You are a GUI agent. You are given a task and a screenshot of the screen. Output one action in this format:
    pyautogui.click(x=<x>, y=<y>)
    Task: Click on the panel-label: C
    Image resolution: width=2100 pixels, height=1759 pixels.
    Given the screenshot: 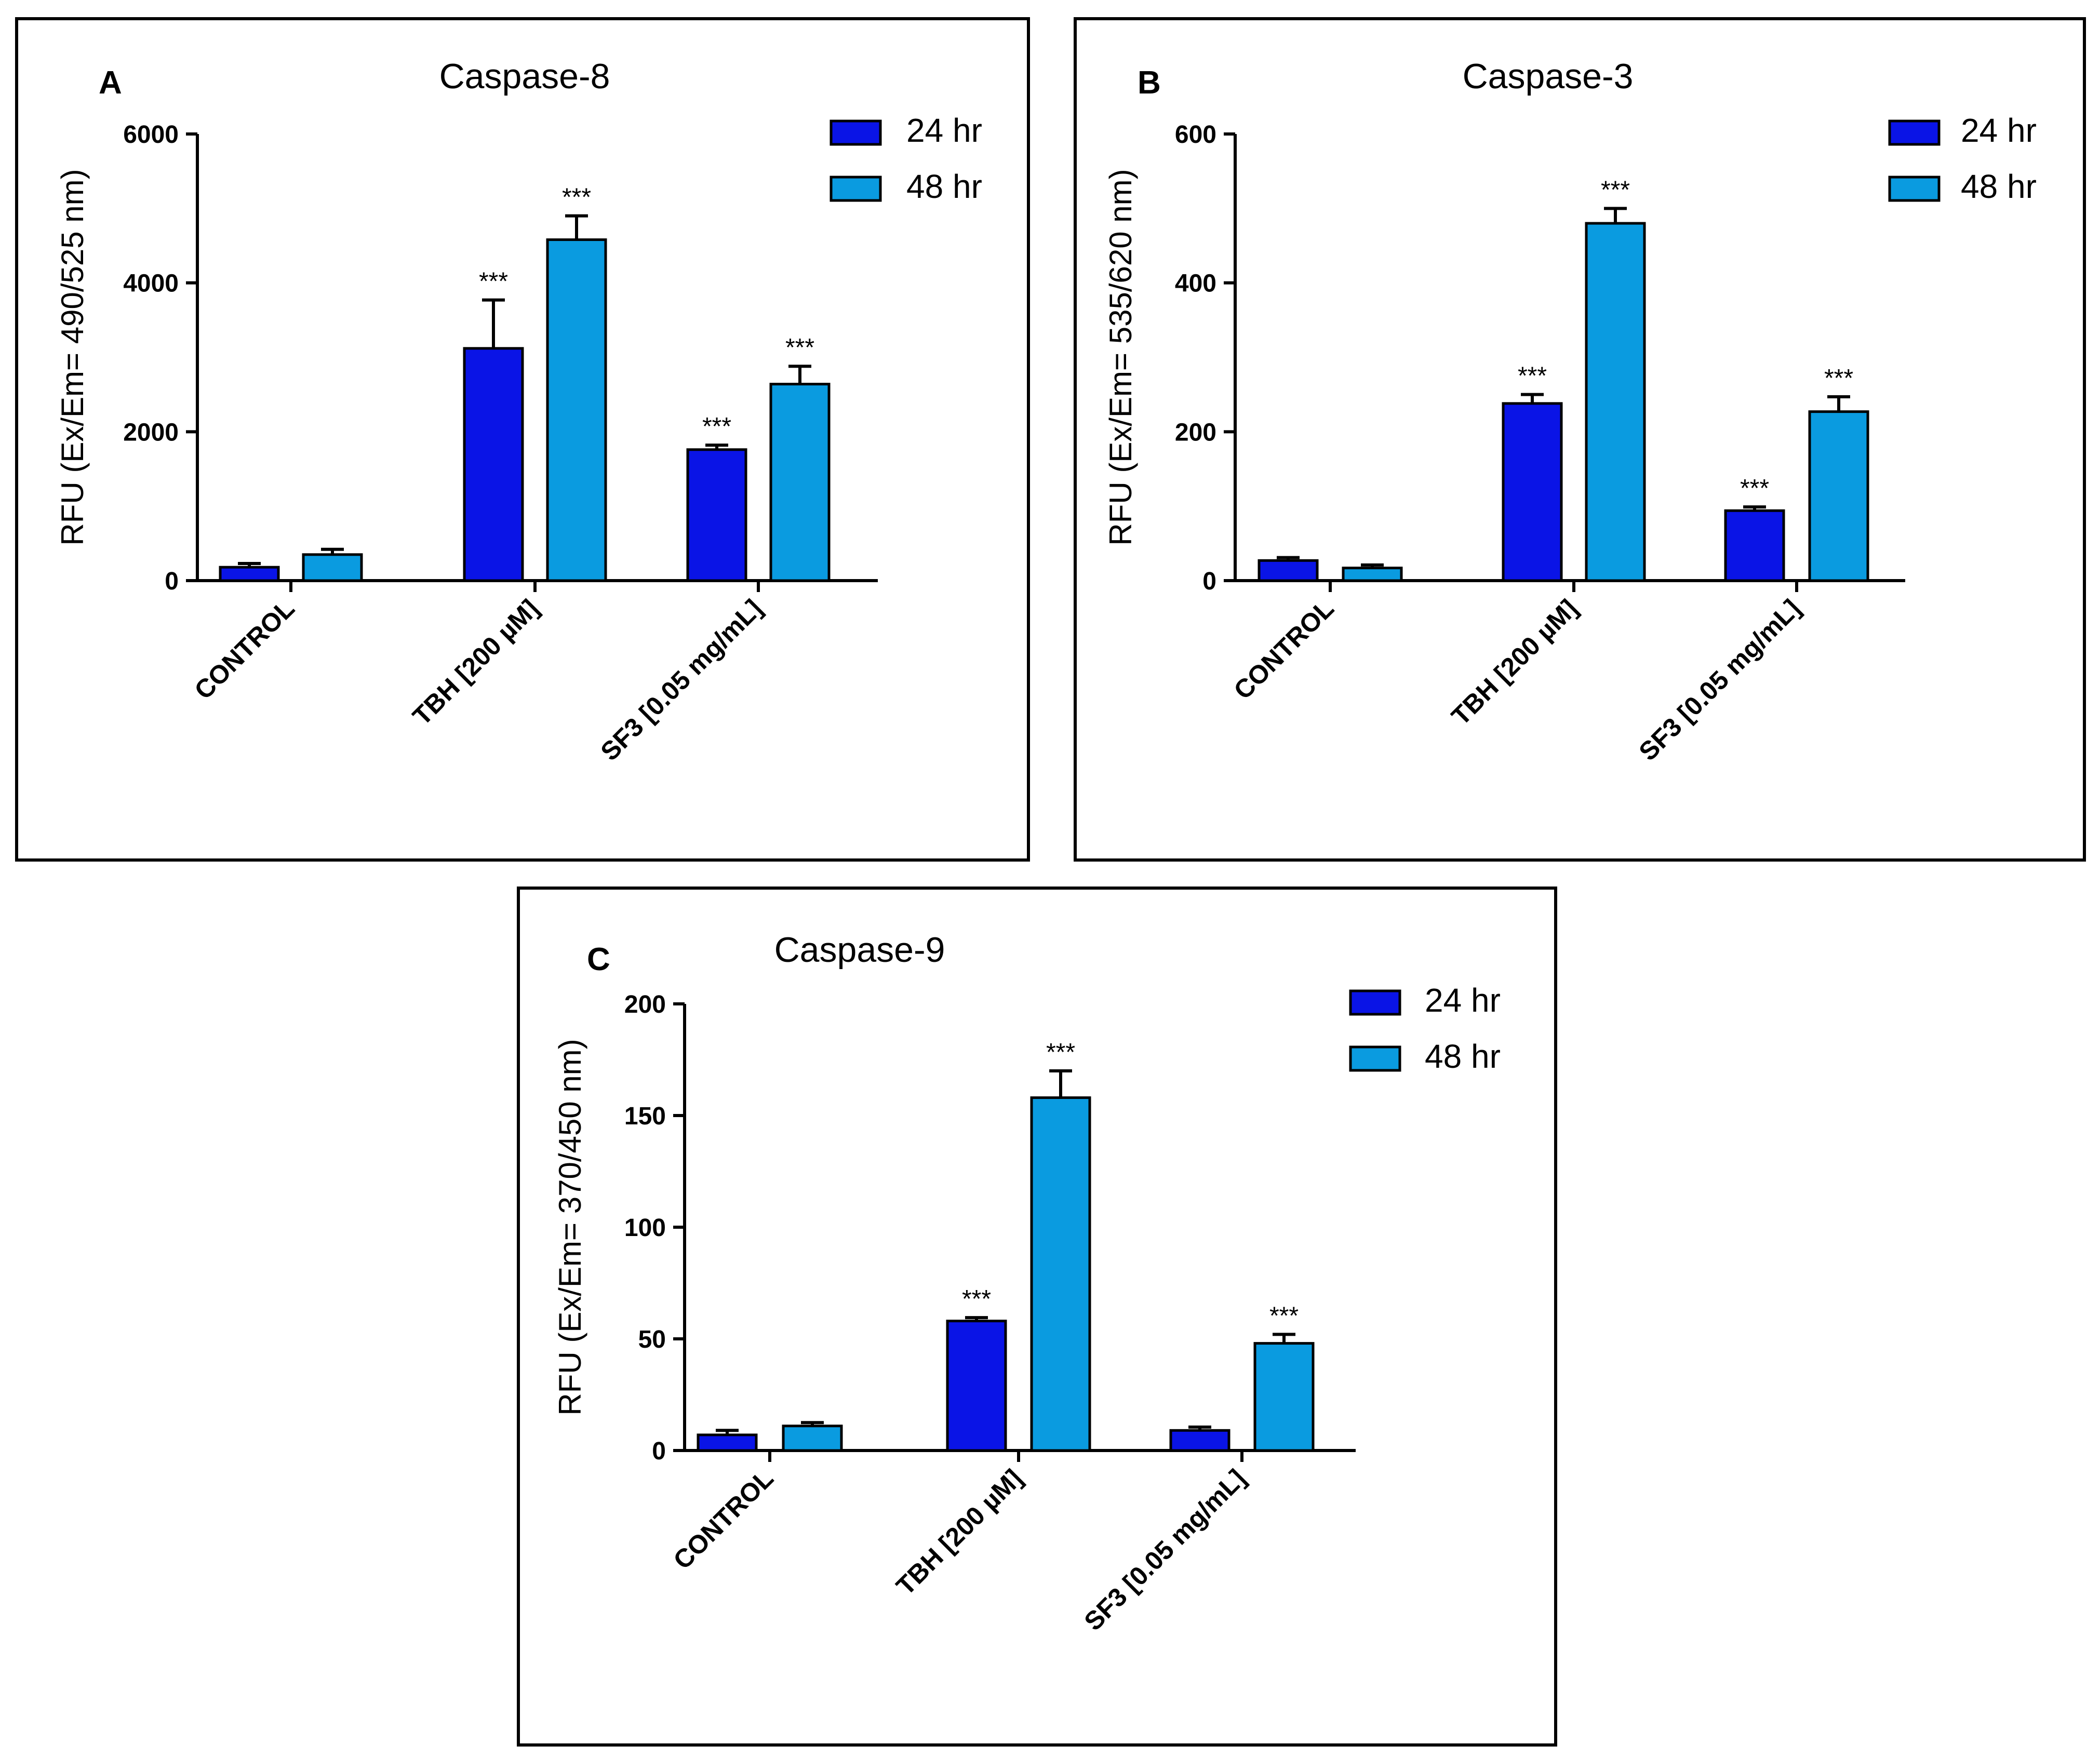 What is the action you would take?
    pyautogui.click(x=598, y=959)
    